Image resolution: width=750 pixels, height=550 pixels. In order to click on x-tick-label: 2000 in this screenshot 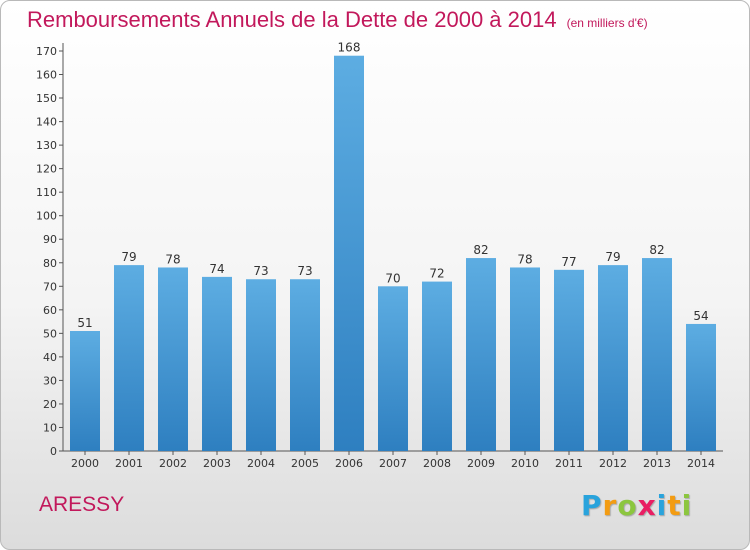, I will do `click(85, 463)`.